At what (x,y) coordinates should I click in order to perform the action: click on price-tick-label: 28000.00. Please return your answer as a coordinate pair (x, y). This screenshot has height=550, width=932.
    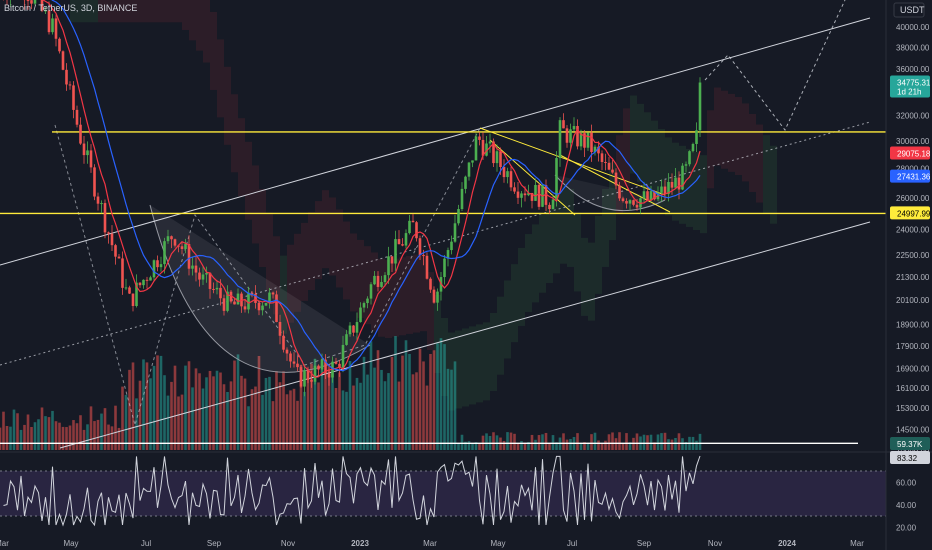
    Looking at the image, I should click on (913, 168).